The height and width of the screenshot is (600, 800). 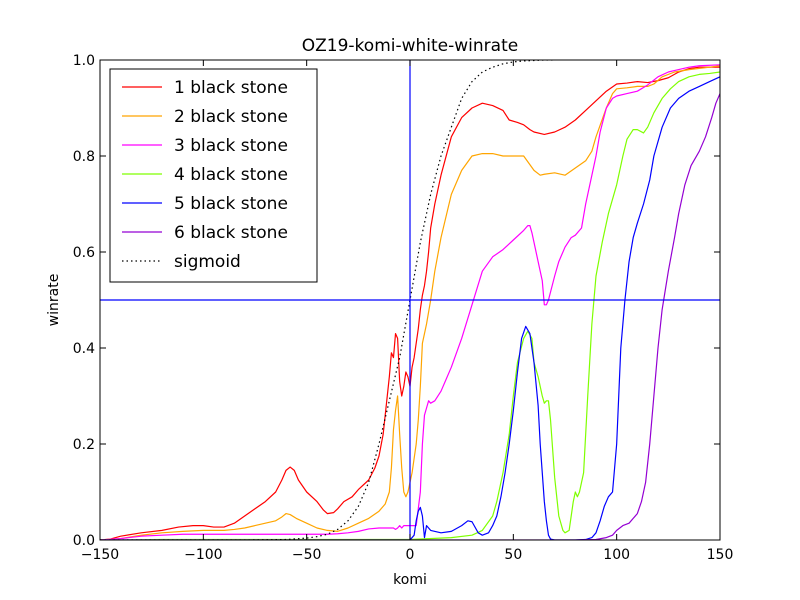 I want to click on y-tick-label: 0.0, so click(x=84, y=541).